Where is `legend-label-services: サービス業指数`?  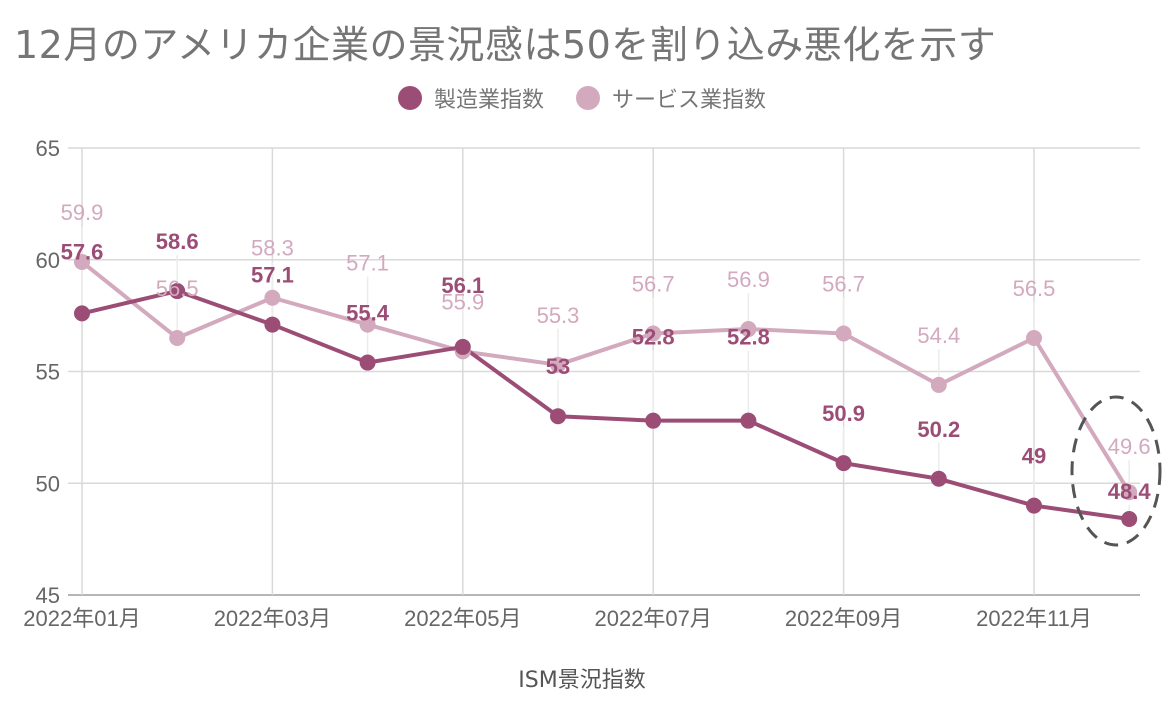
legend-label-services: サービス業指数 is located at coordinates (689, 100).